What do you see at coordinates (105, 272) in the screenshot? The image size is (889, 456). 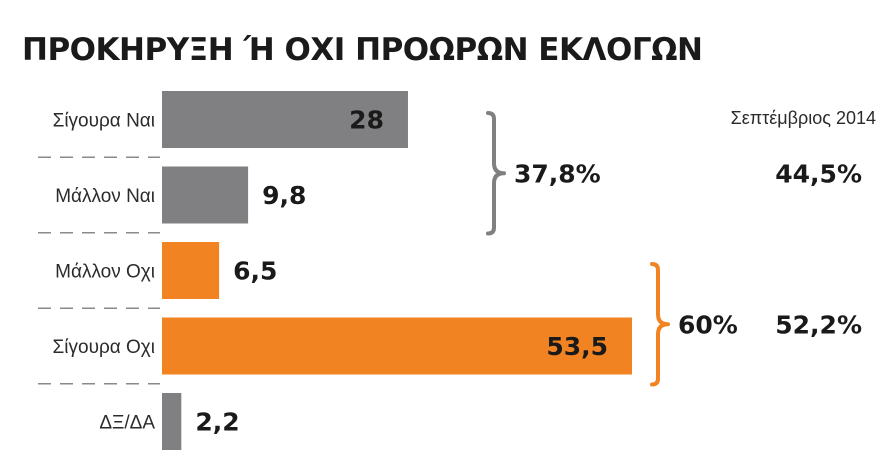 I see `category-label: Μάλλον Οχι` at bounding box center [105, 272].